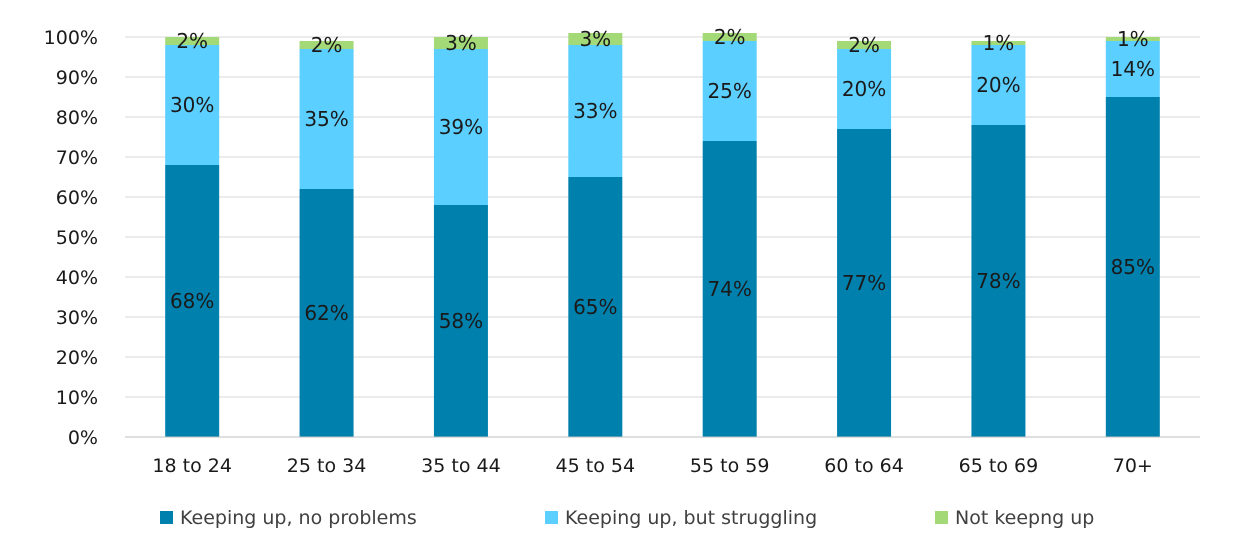 The height and width of the screenshot is (546, 1238). I want to click on data-label: 85%, so click(1133, 267).